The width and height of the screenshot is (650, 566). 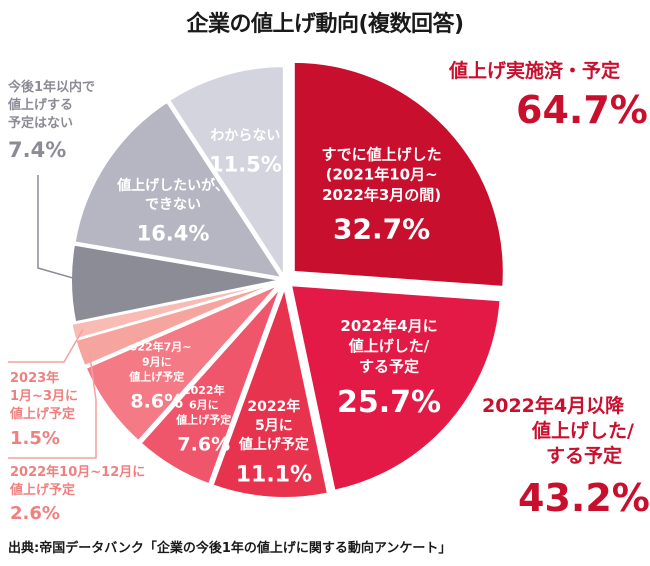 I want to click on q2023-line3: 値上げ予定, so click(x=43, y=414).